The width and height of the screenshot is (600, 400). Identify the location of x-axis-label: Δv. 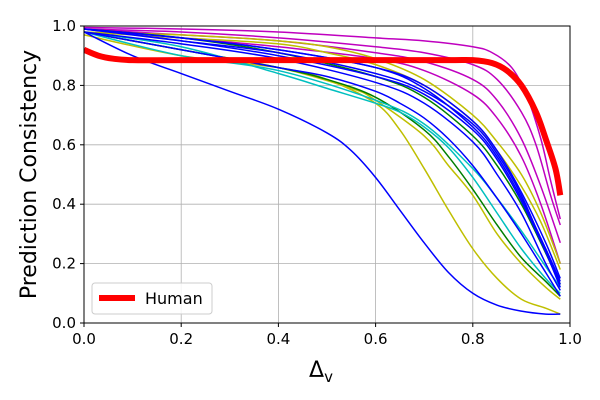
(321, 372).